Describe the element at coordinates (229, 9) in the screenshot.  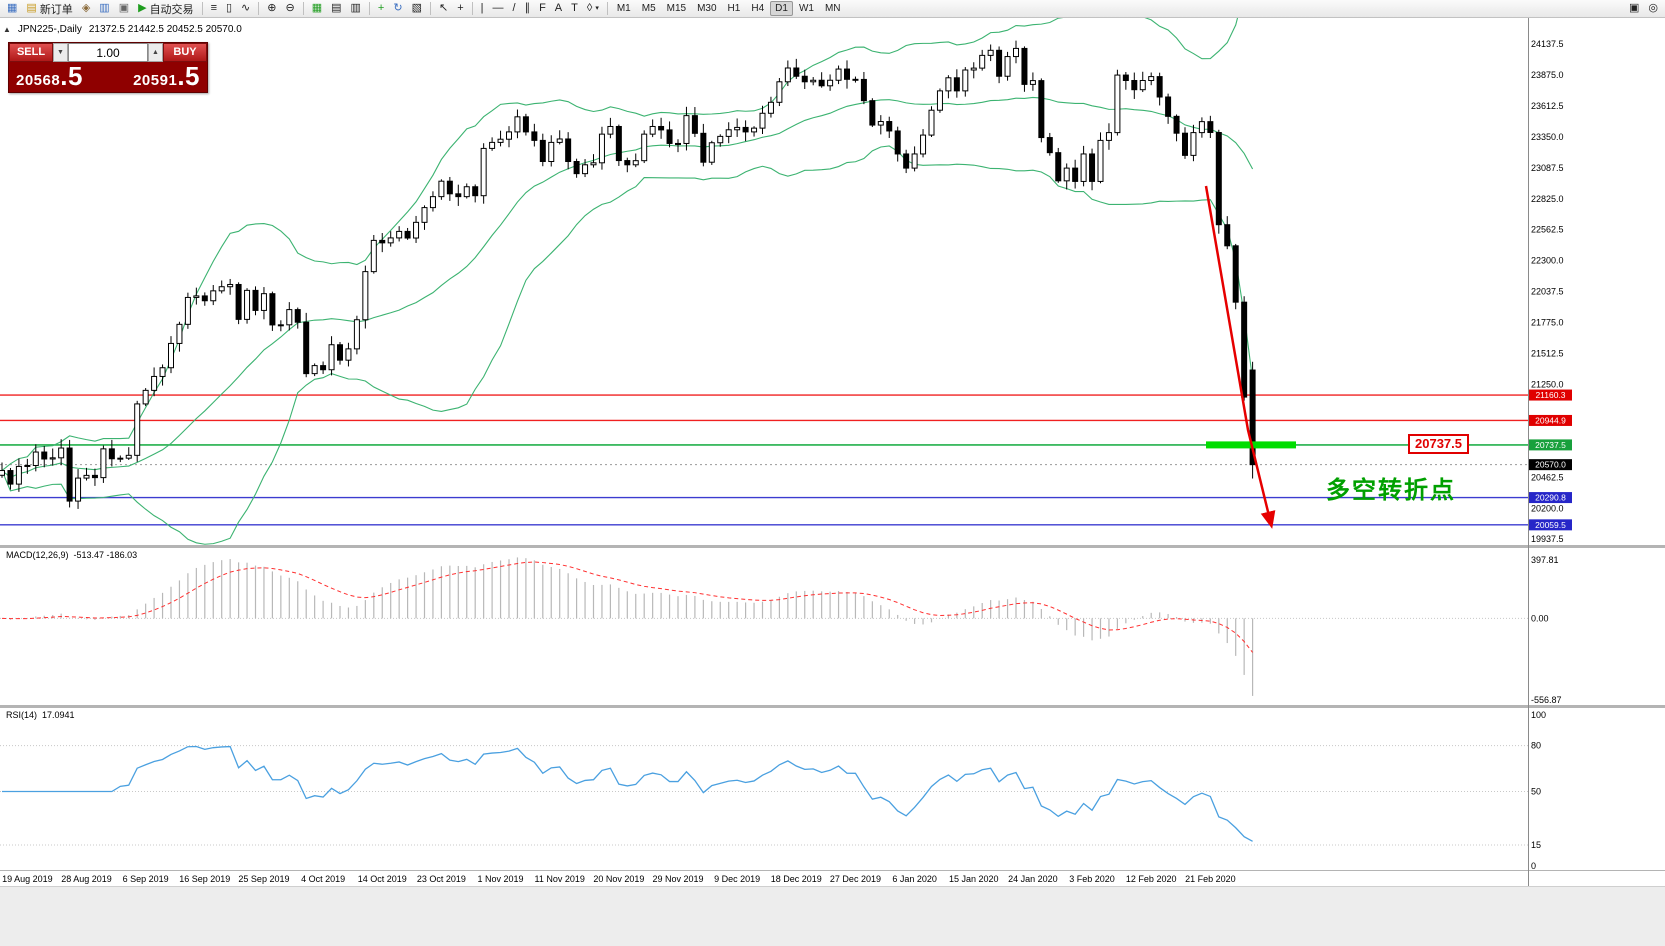
I see `candlestick-chart-icon: ▯` at that location.